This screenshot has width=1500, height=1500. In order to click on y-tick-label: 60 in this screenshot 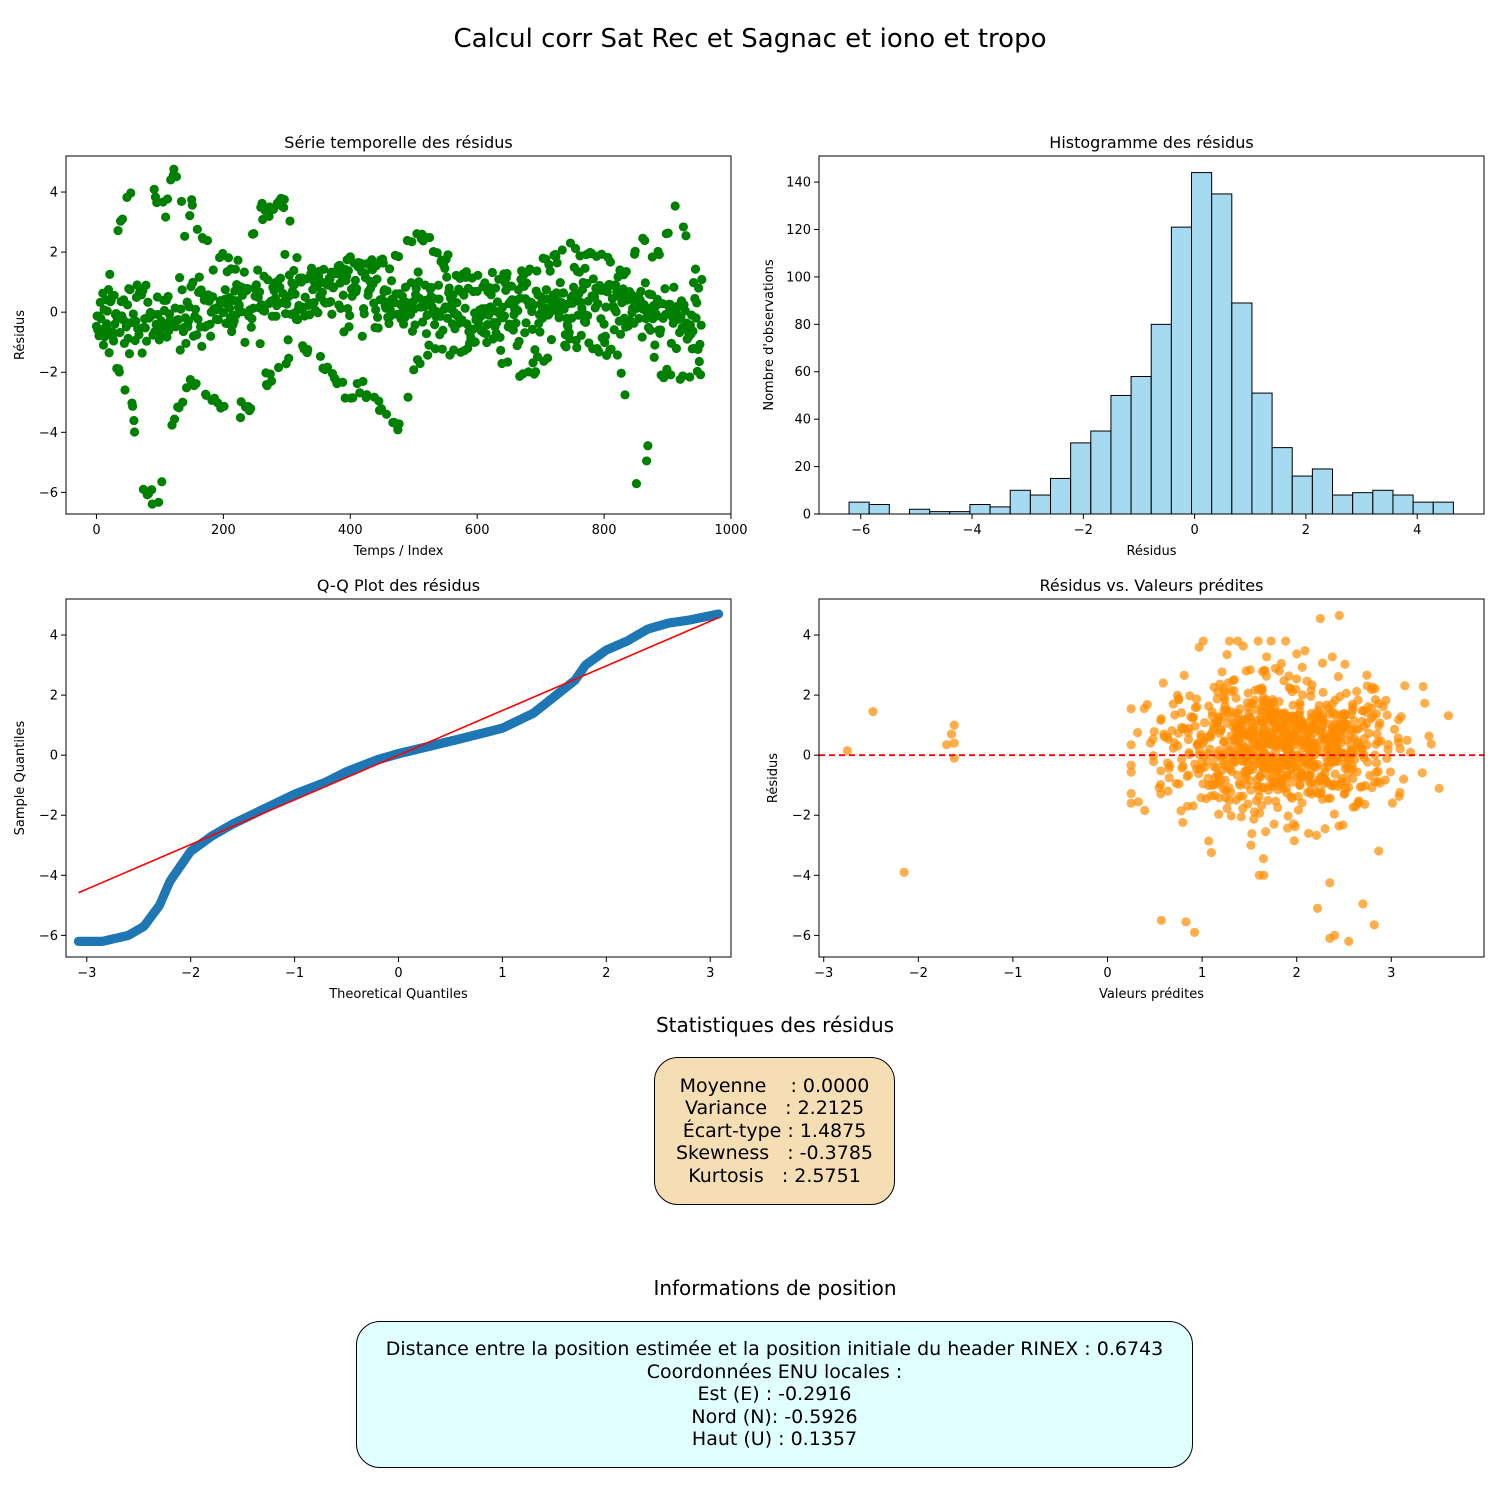, I will do `click(802, 372)`.